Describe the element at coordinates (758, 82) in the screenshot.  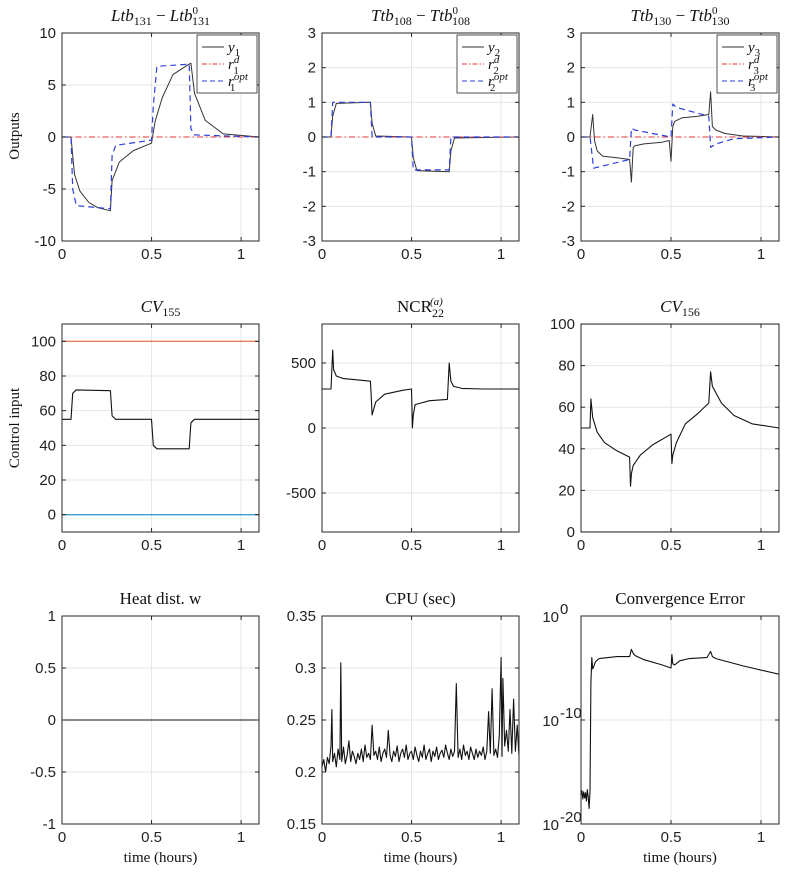
I see `legend-entry: ropt 3` at that location.